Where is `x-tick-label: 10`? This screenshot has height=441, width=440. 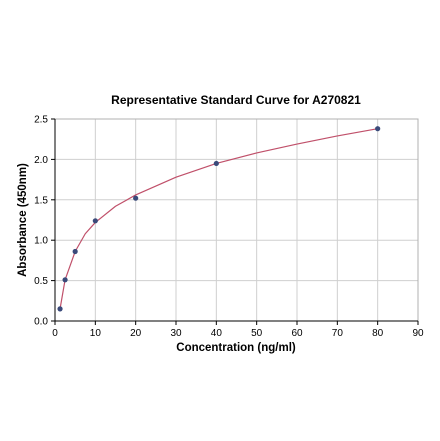
x-tick-label: 10 is located at coordinates (96, 333).